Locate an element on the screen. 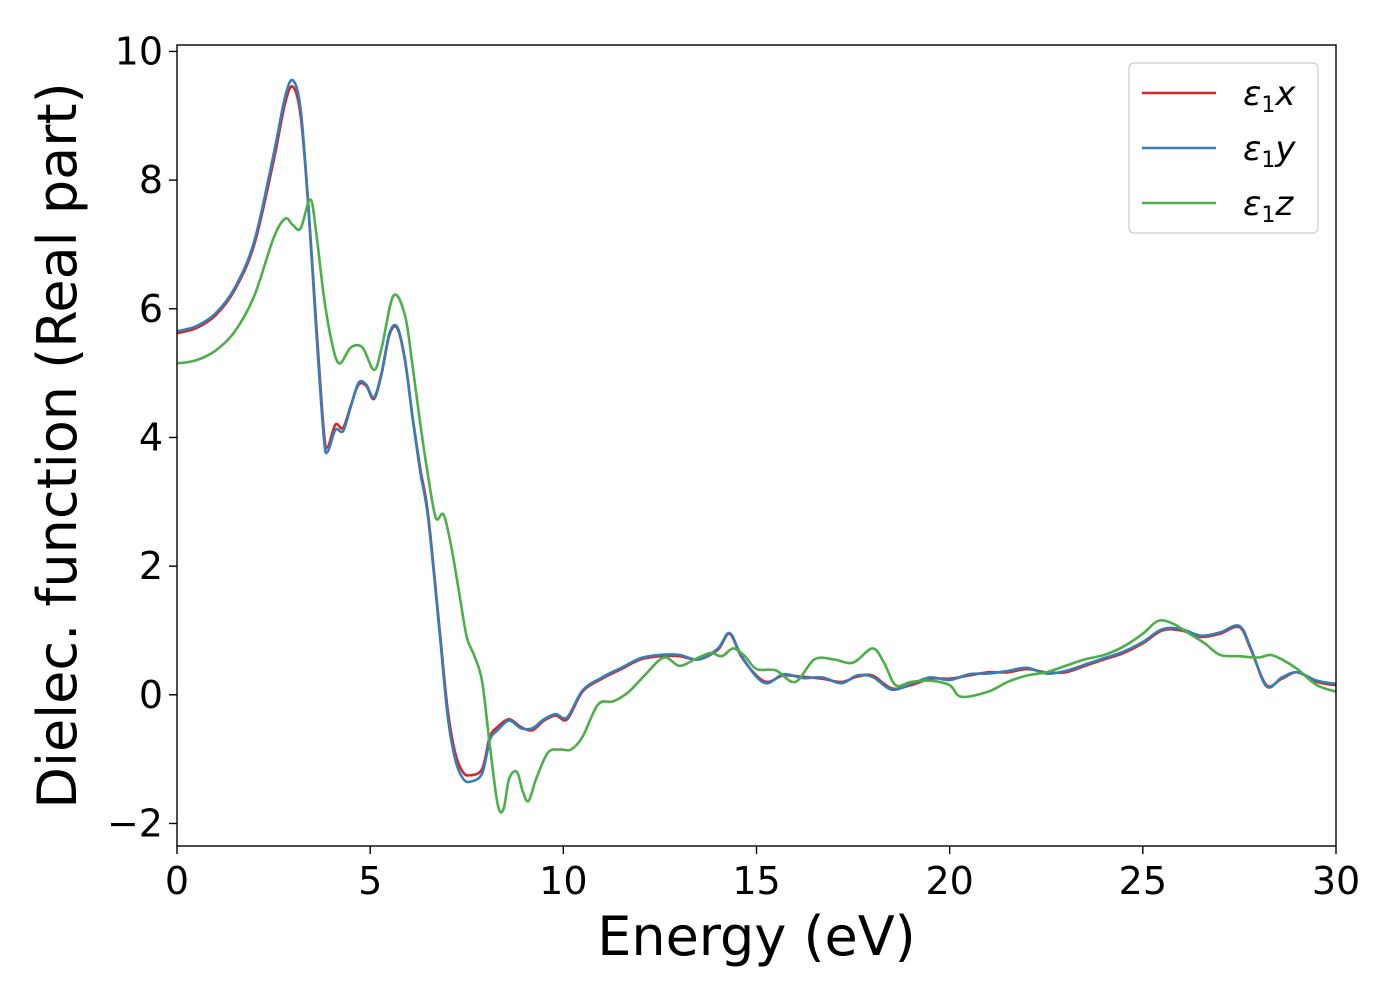 The width and height of the screenshot is (1400, 1000). y-tick-label: 2 is located at coordinates (151, 566).